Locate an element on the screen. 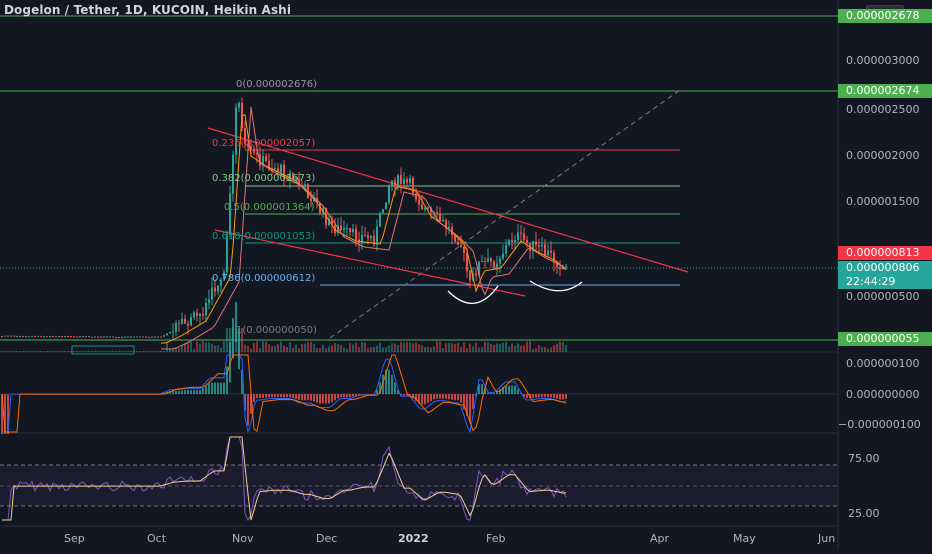 This screenshot has height=554, width=932. time-tick: Feb is located at coordinates (495, 538).